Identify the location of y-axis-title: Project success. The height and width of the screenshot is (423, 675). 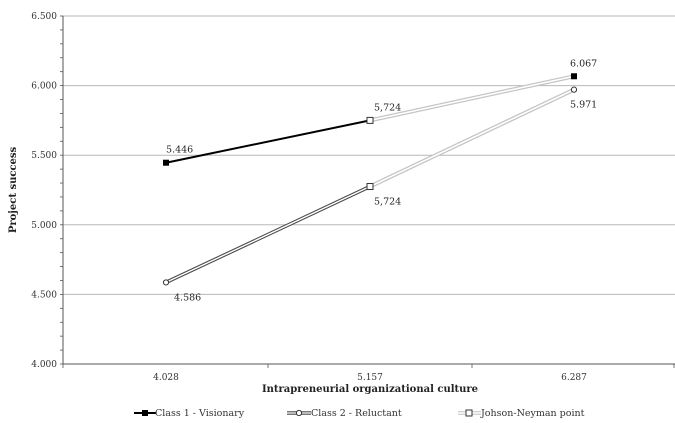
(13, 189).